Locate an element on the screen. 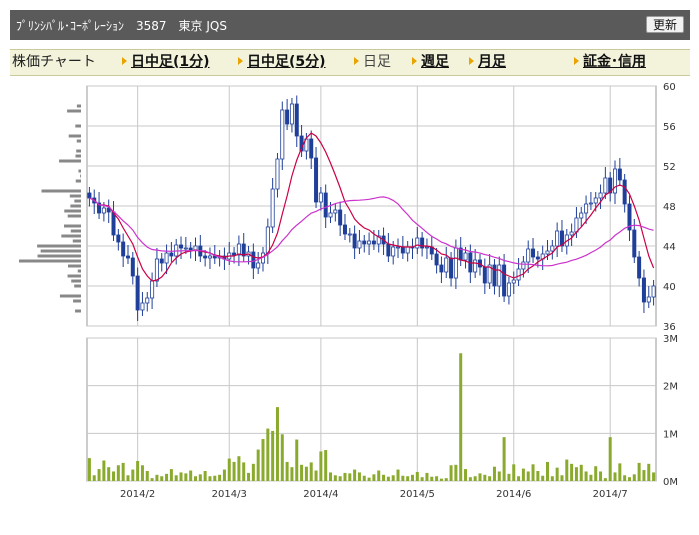 Image resolution: width=699 pixels, height=535 pixels. nav-item-monthly: 月足 is located at coordinates (487, 62).